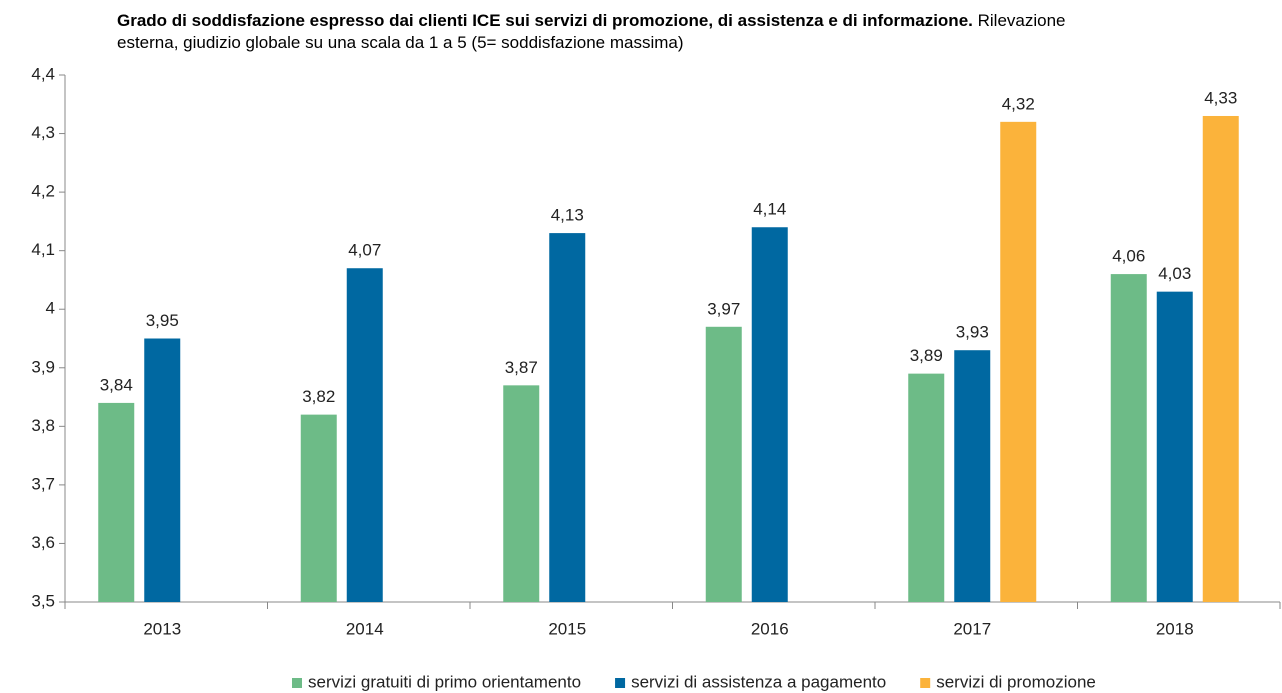 This screenshot has width=1282, height=693. Describe the element at coordinates (1220, 97) in the screenshot. I see `value-label: 4,33` at that location.